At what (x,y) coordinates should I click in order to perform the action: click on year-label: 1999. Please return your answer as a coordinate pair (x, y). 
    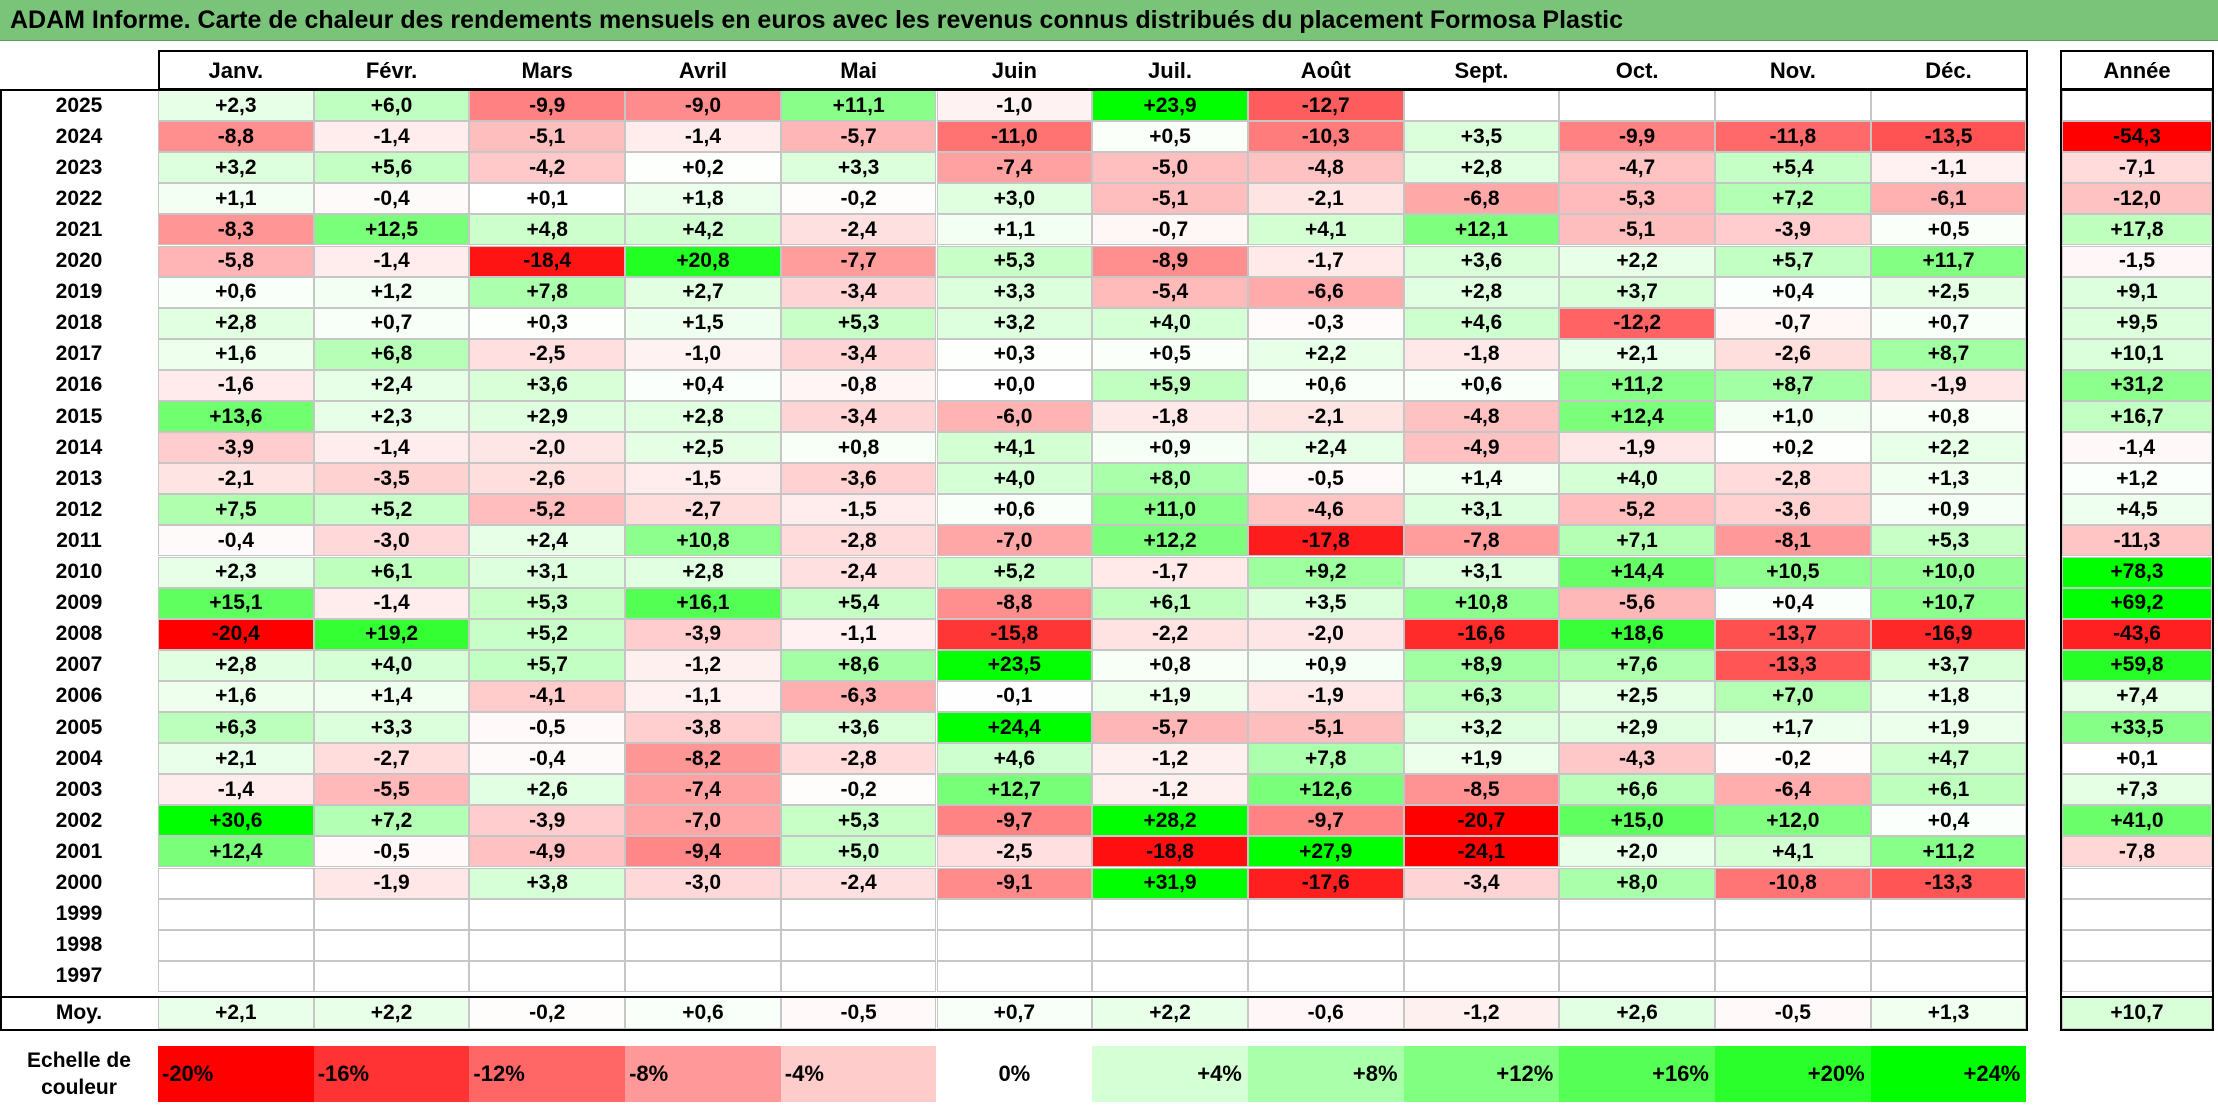
    Looking at the image, I should click on (79, 914).